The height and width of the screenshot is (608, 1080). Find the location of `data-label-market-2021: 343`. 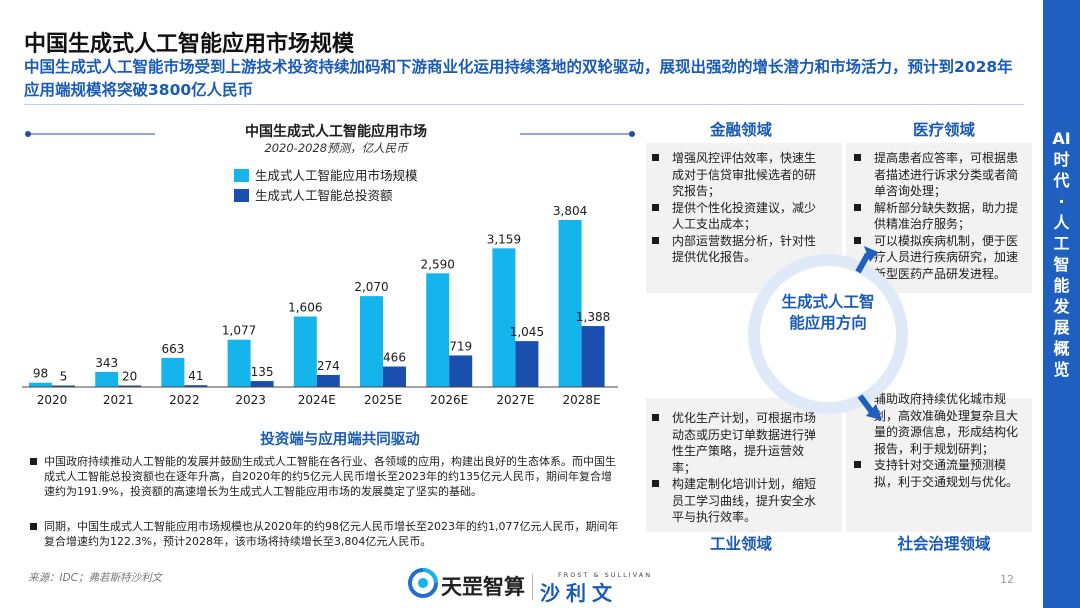

data-label-market-2021: 343 is located at coordinates (106, 363).